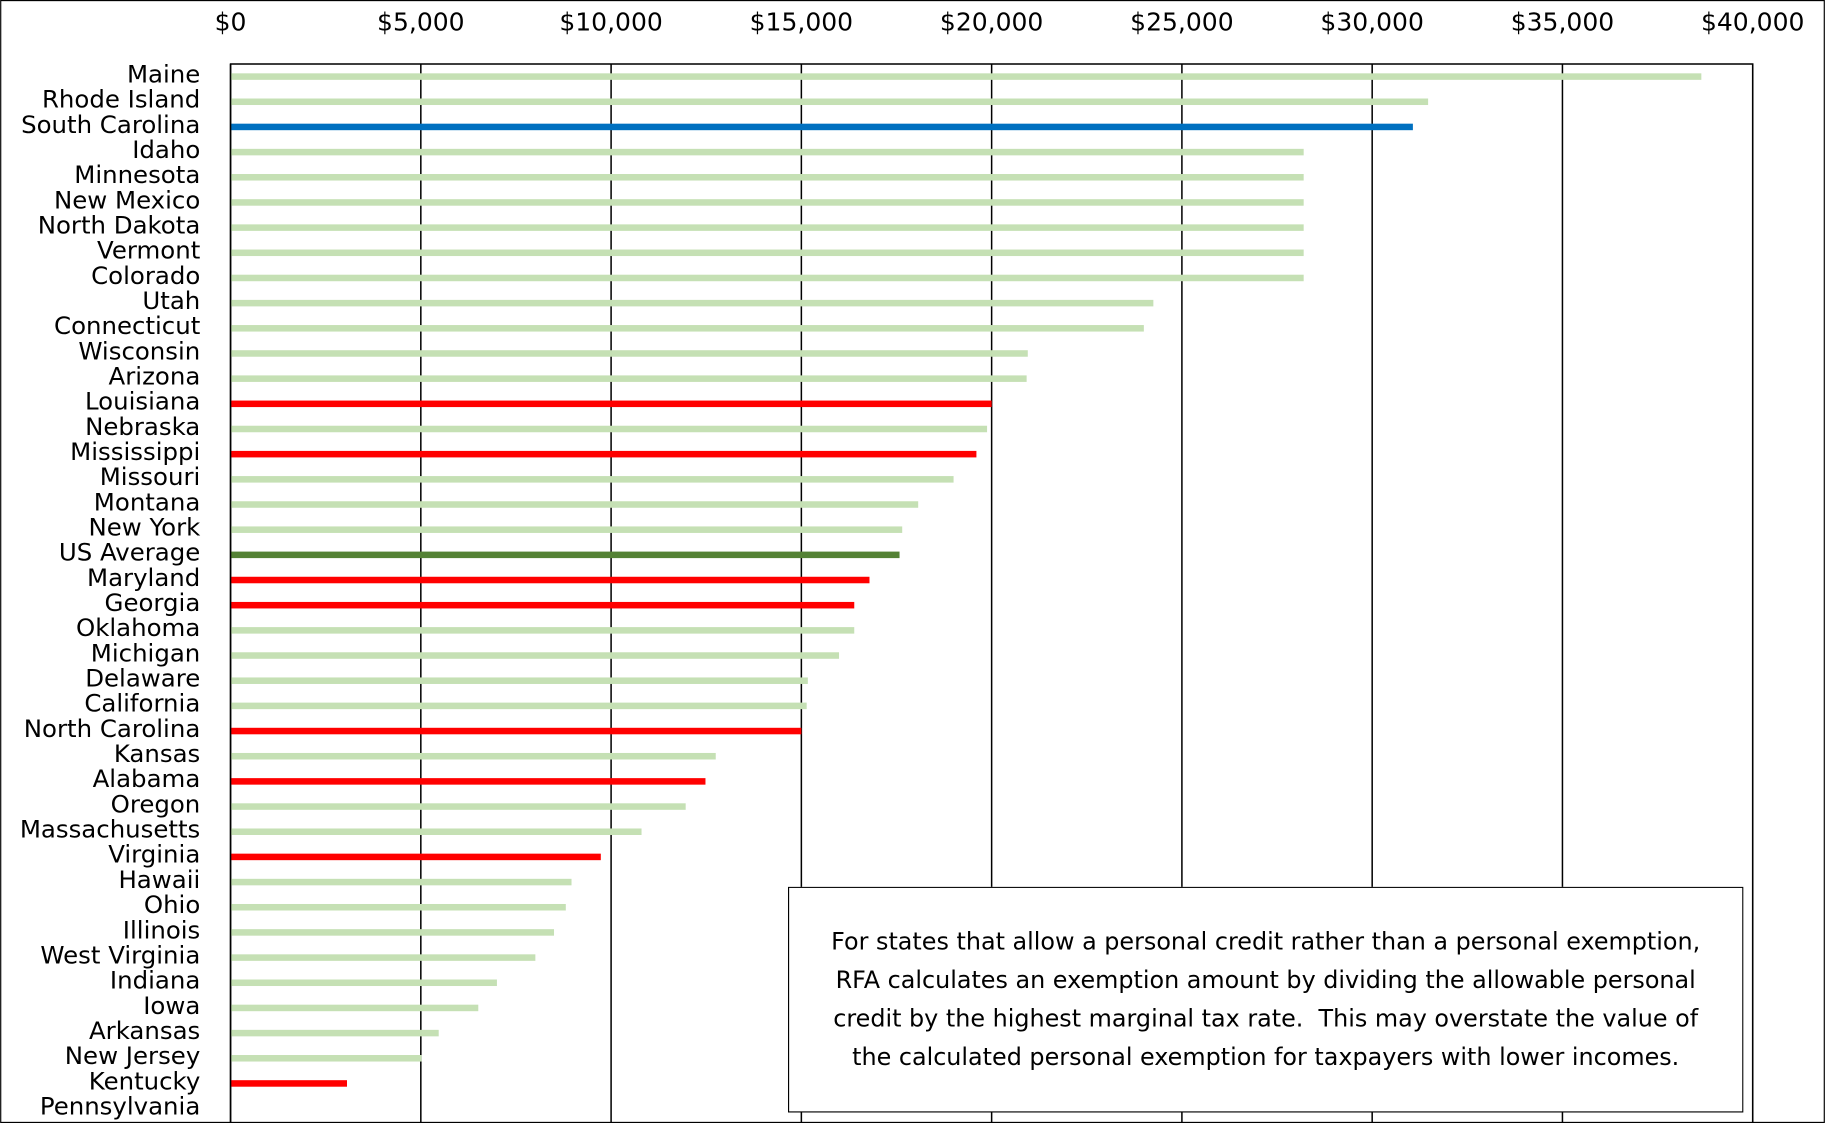  Describe the element at coordinates (112, 728) in the screenshot. I see `y-tick-label: North Carolina` at that location.